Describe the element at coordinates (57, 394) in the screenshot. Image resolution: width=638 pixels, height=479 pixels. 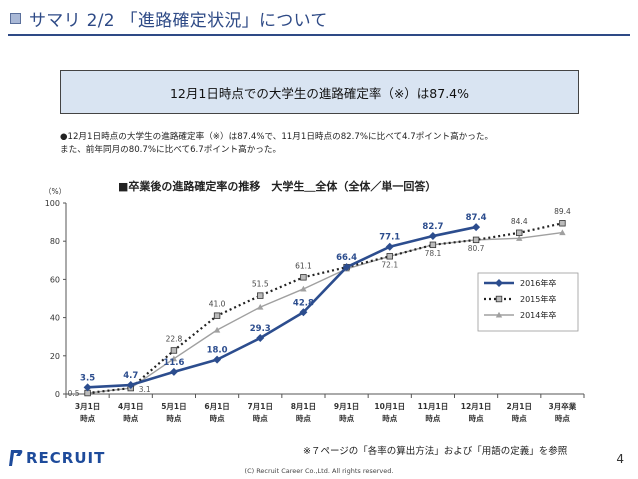
I see `y-tick-label: 0` at that location.